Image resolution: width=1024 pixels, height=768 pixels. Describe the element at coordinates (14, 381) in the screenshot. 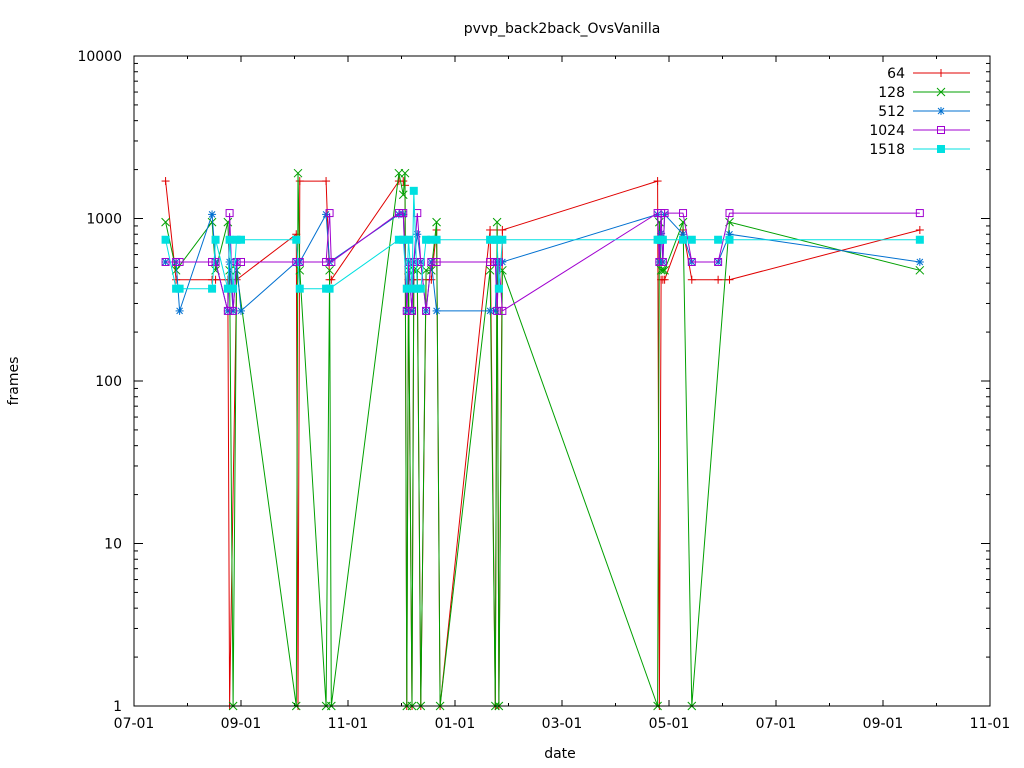

I see `y-axis-label: frames` at that location.